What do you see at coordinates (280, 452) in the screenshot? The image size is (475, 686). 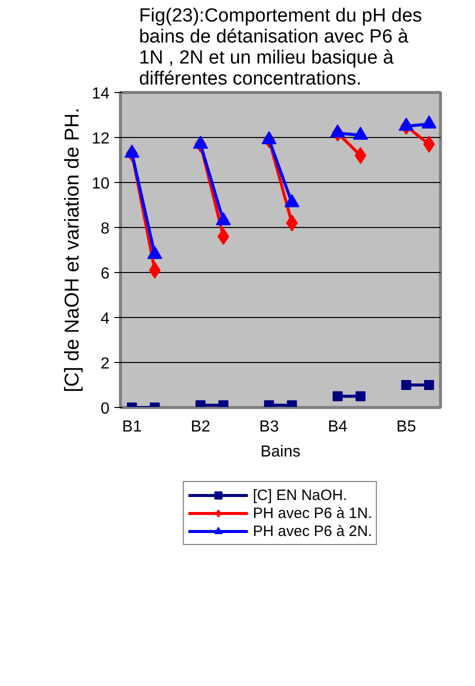 I see `x-axis-title: Bains` at bounding box center [280, 452].